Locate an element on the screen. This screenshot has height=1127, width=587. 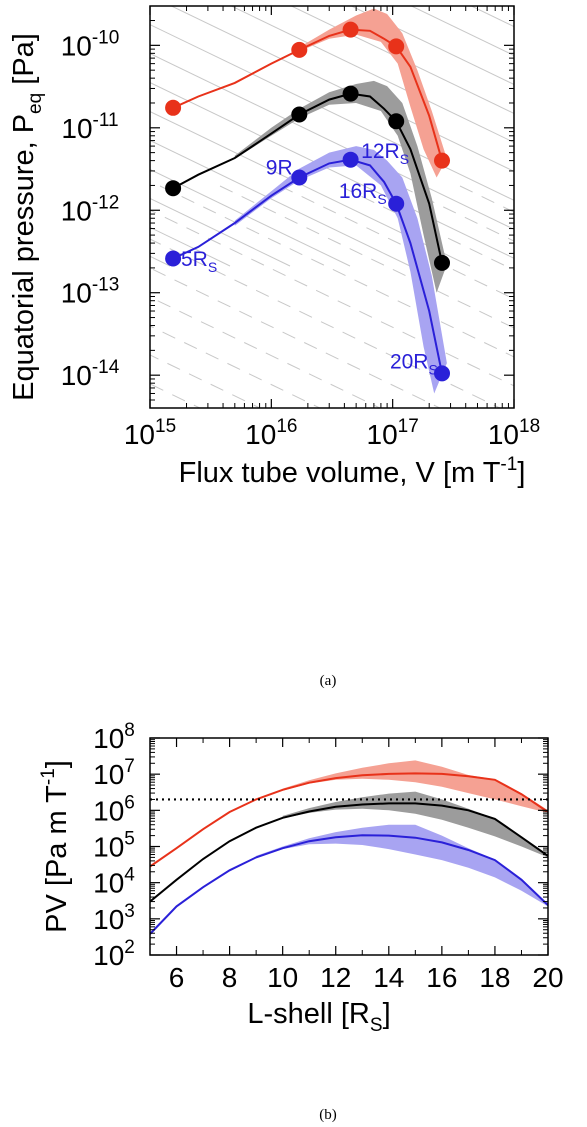
y-axis-label-a: Equatorial pressure, Peq [Pa] is located at coordinates (27, 217).